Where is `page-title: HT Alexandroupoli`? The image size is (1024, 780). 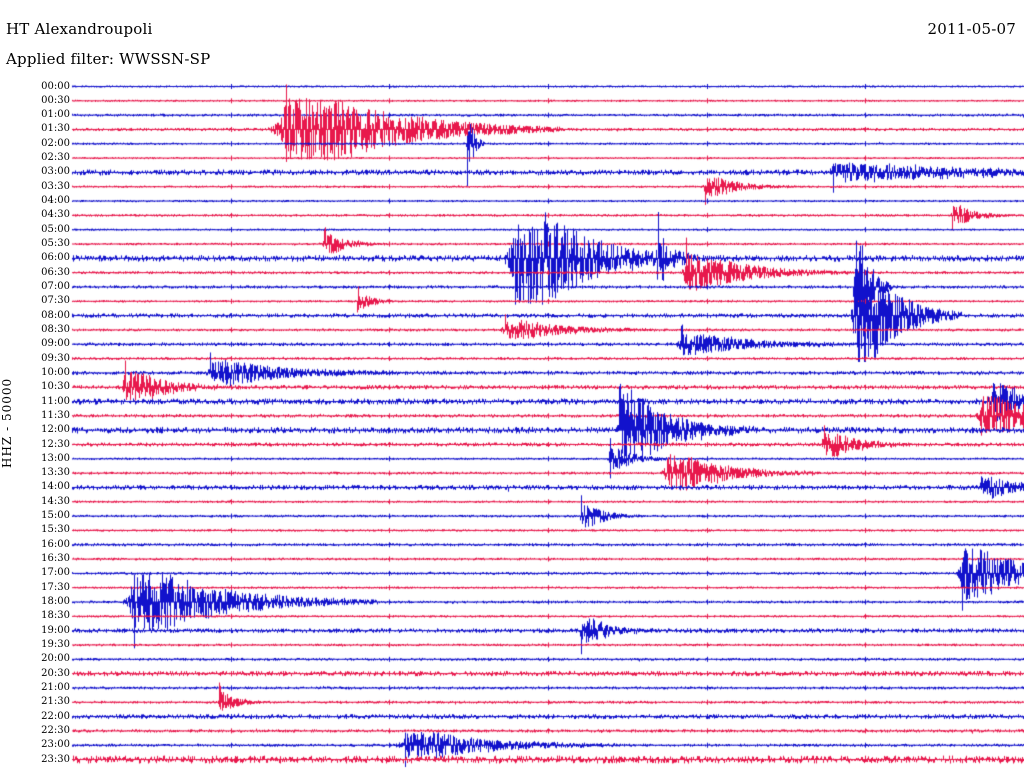
page-title: HT Alexandroupoli is located at coordinates (79, 29).